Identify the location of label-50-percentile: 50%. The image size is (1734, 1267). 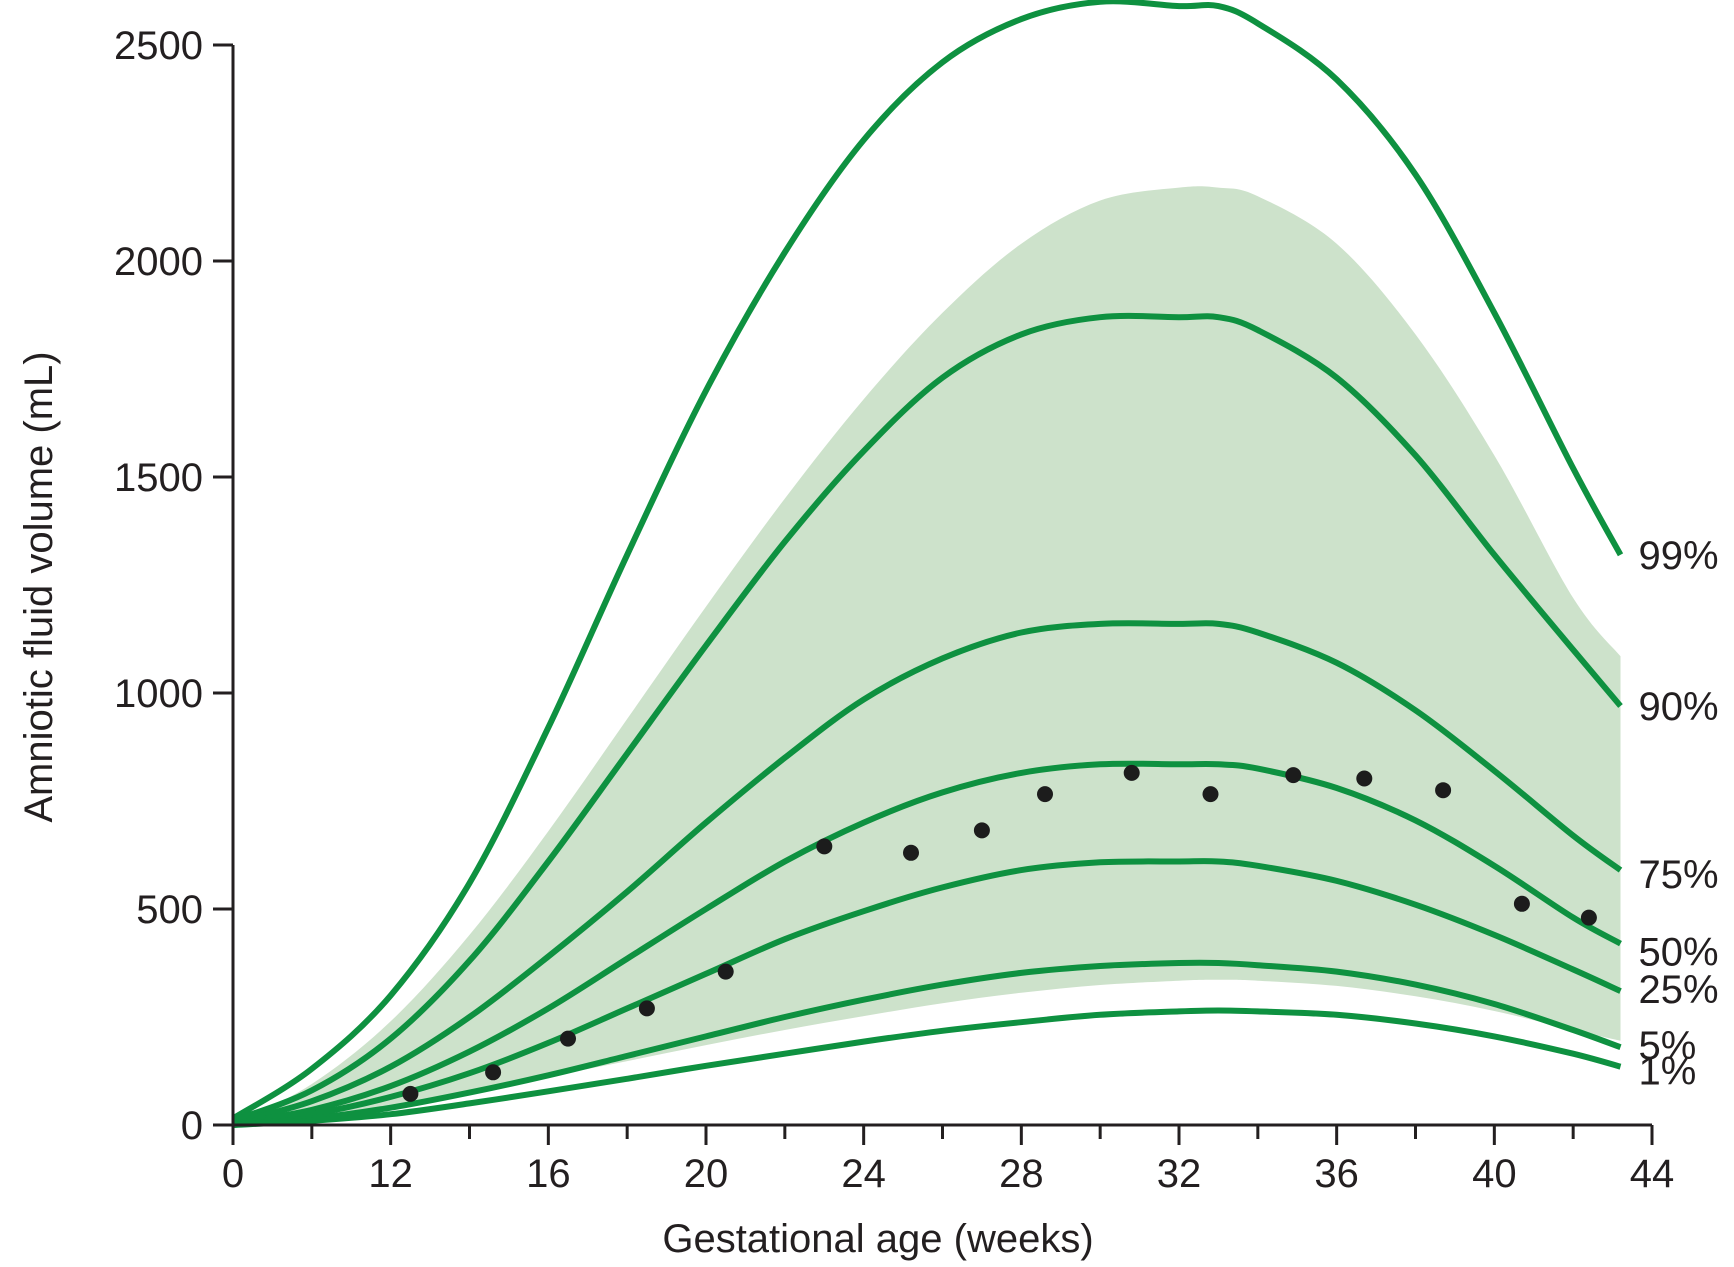
(1678, 953).